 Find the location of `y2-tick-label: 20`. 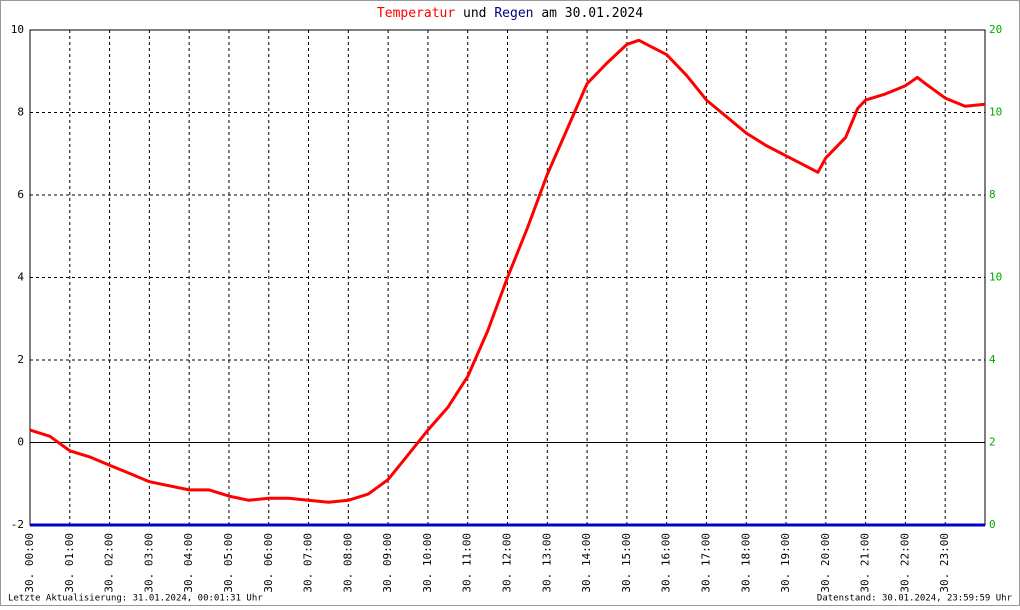

y2-tick-label: 20 is located at coordinates (995, 29).